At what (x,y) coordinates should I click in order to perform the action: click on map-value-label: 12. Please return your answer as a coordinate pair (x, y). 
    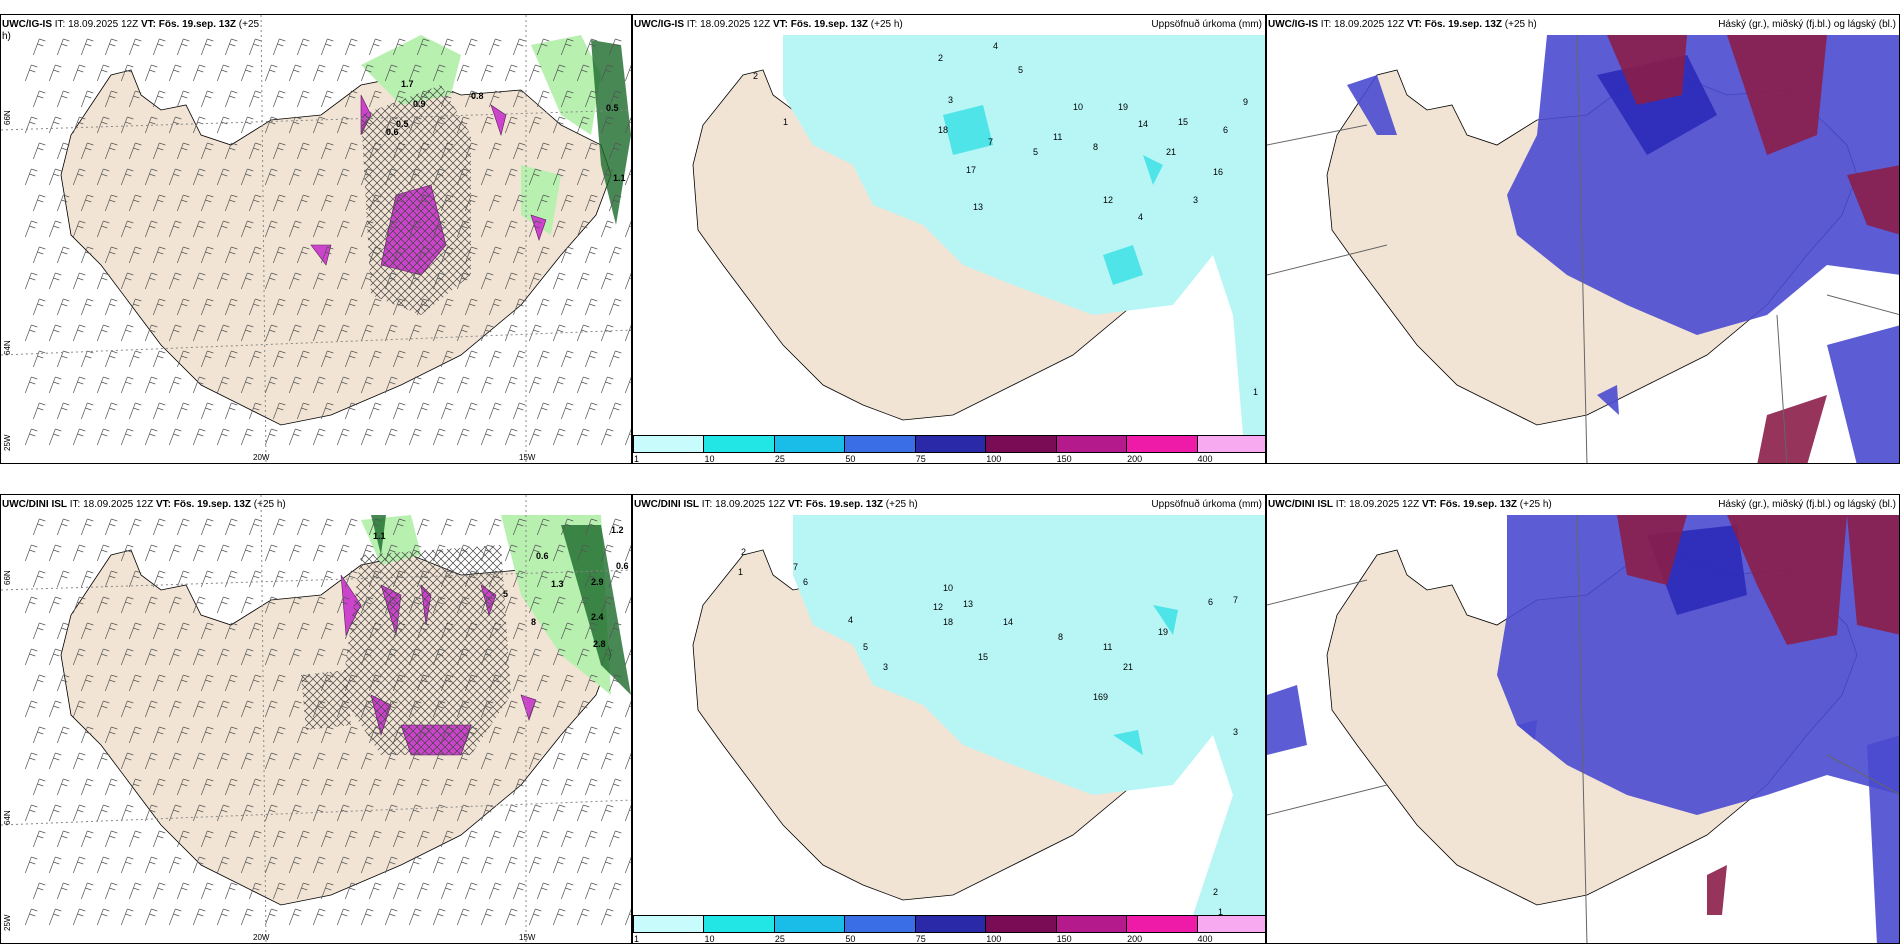
    Looking at the image, I should click on (938, 607).